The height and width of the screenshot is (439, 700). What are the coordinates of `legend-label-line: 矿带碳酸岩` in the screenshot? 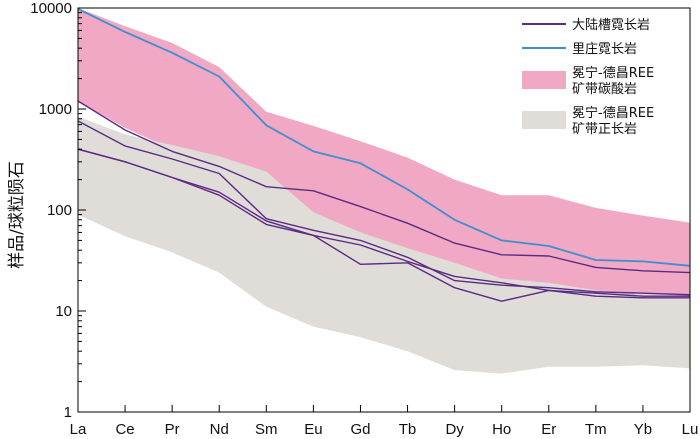 It's located at (604, 89).